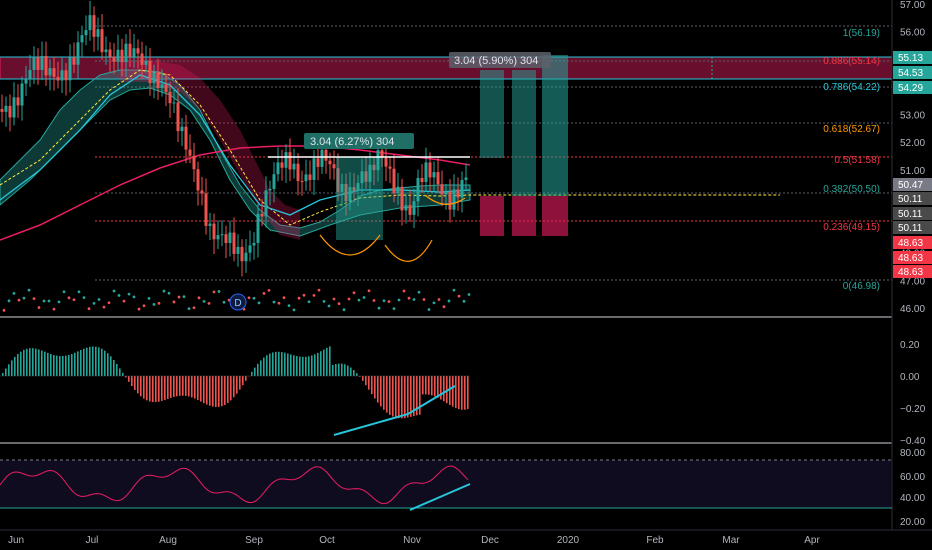  What do you see at coordinates (568, 540) in the screenshot?
I see `time-tick-label: 2020` at bounding box center [568, 540].